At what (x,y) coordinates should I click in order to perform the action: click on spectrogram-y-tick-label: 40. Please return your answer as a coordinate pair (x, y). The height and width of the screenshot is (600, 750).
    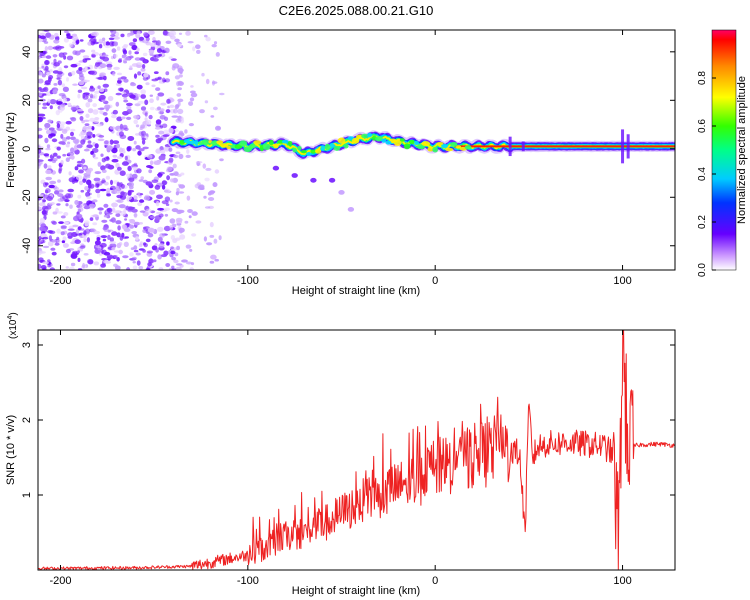
    Looking at the image, I should click on (27, 52).